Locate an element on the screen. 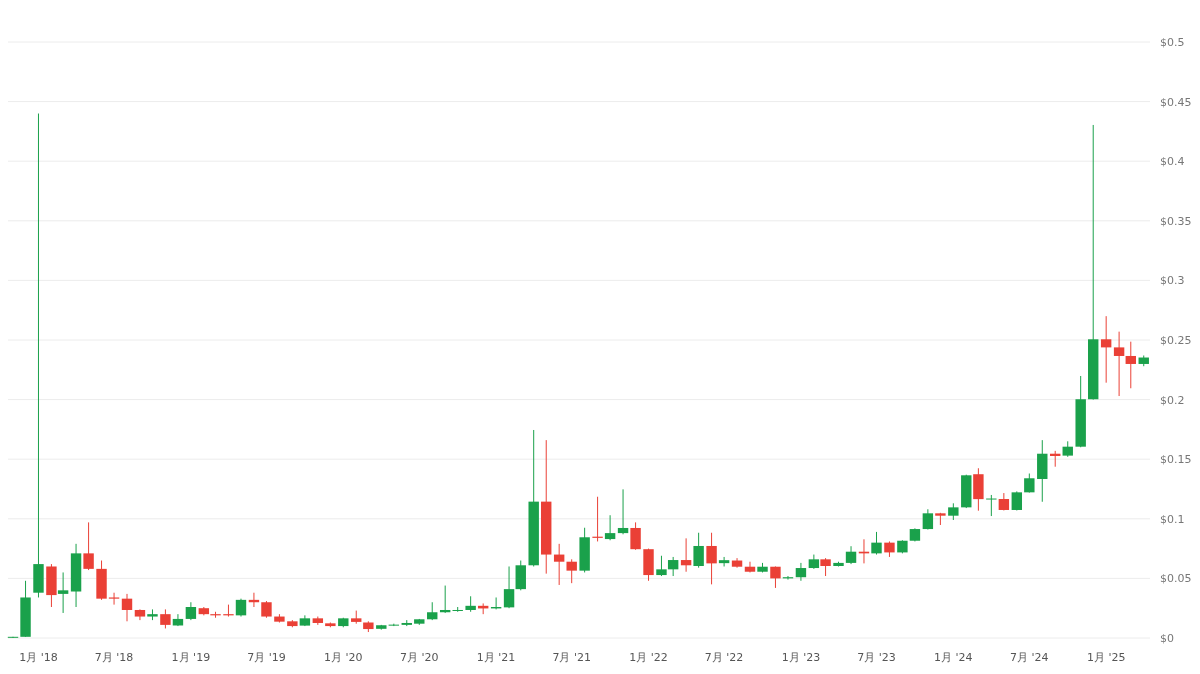  x-tick-label: 1月 '23 is located at coordinates (801, 657).